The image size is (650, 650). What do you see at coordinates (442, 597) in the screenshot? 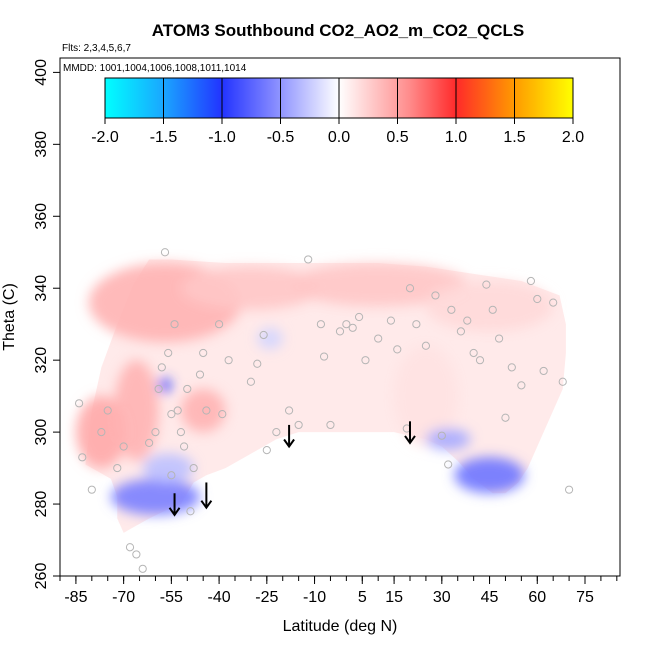
I see `x-tick-label: 30` at bounding box center [442, 597].